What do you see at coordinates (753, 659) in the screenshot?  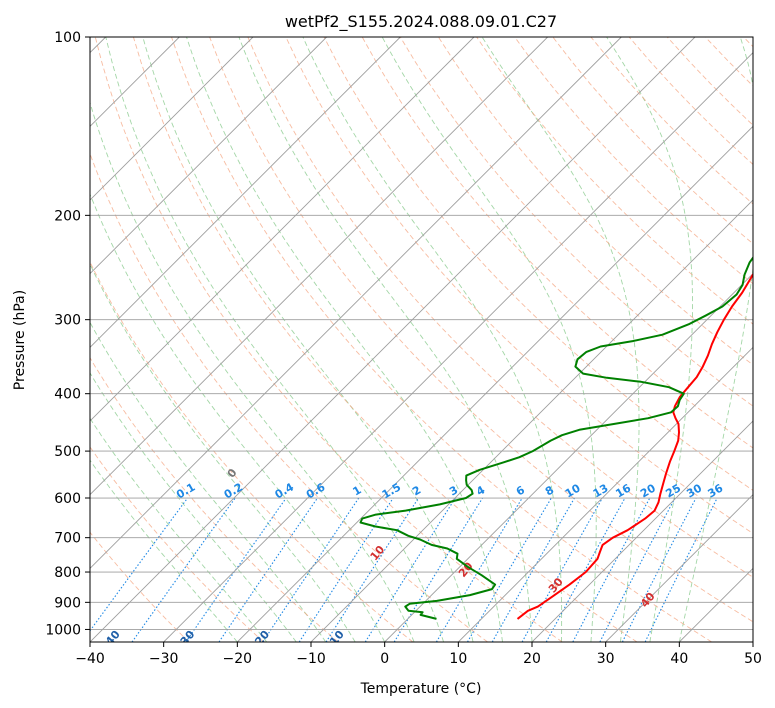 I see `x-tick-label: 50` at bounding box center [753, 659].